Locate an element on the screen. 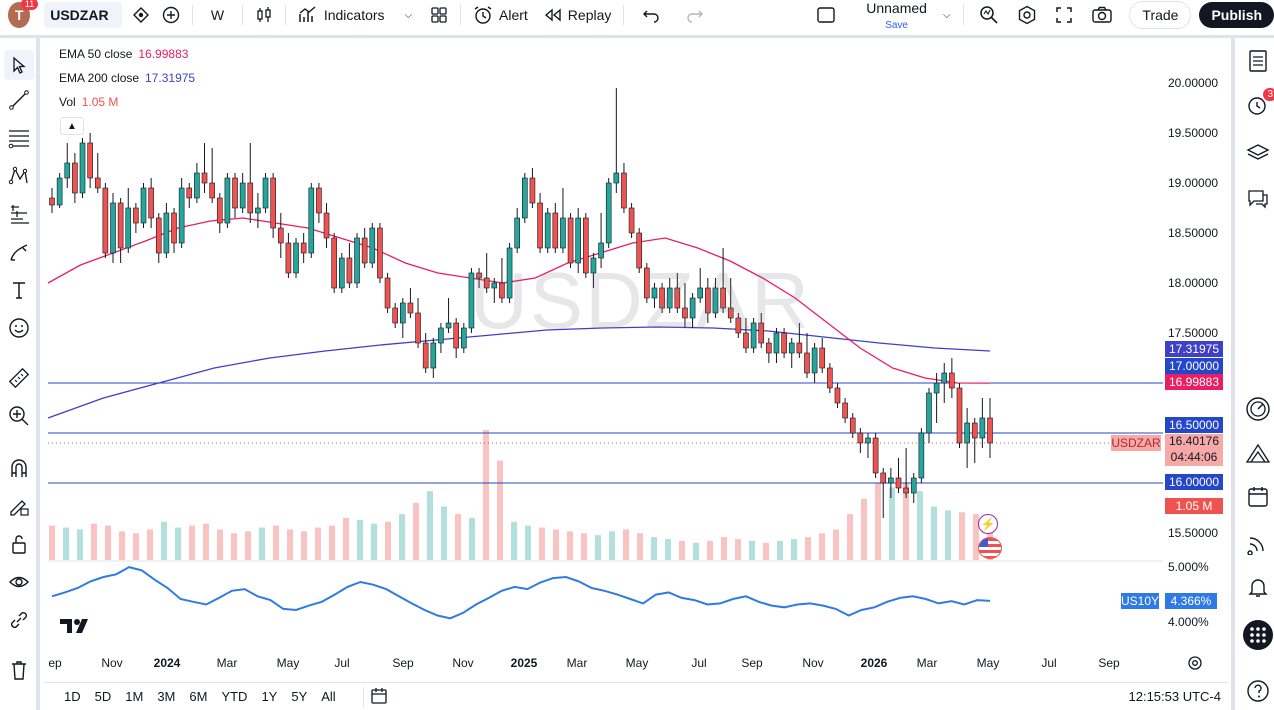  zoom-in-icon is located at coordinates (19, 416).